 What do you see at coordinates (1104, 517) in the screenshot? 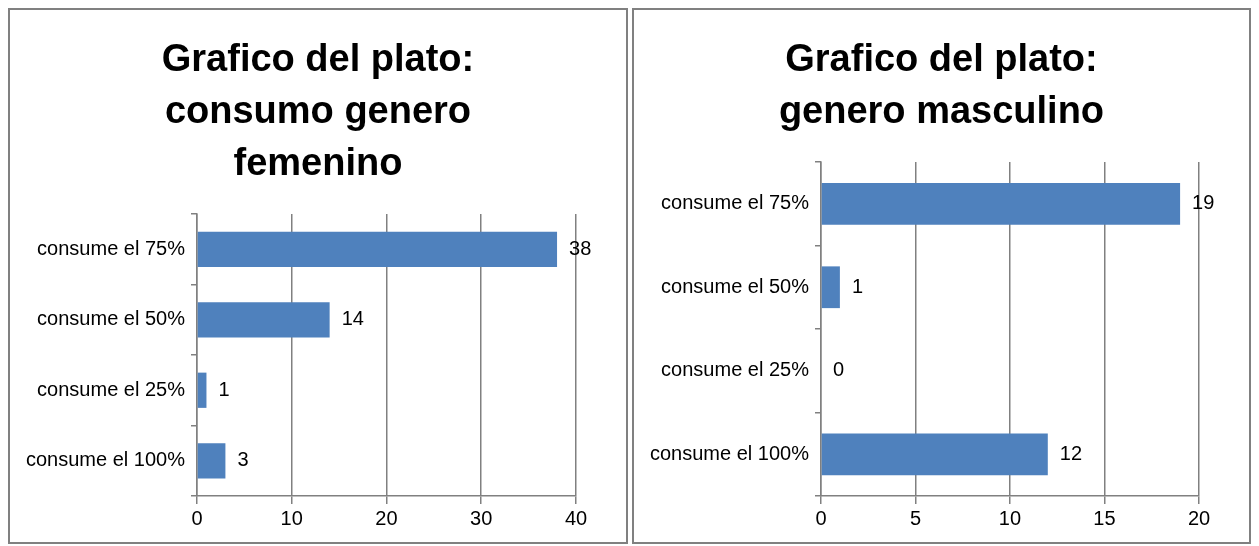
I see `x-tick-label: 15` at bounding box center [1104, 517].